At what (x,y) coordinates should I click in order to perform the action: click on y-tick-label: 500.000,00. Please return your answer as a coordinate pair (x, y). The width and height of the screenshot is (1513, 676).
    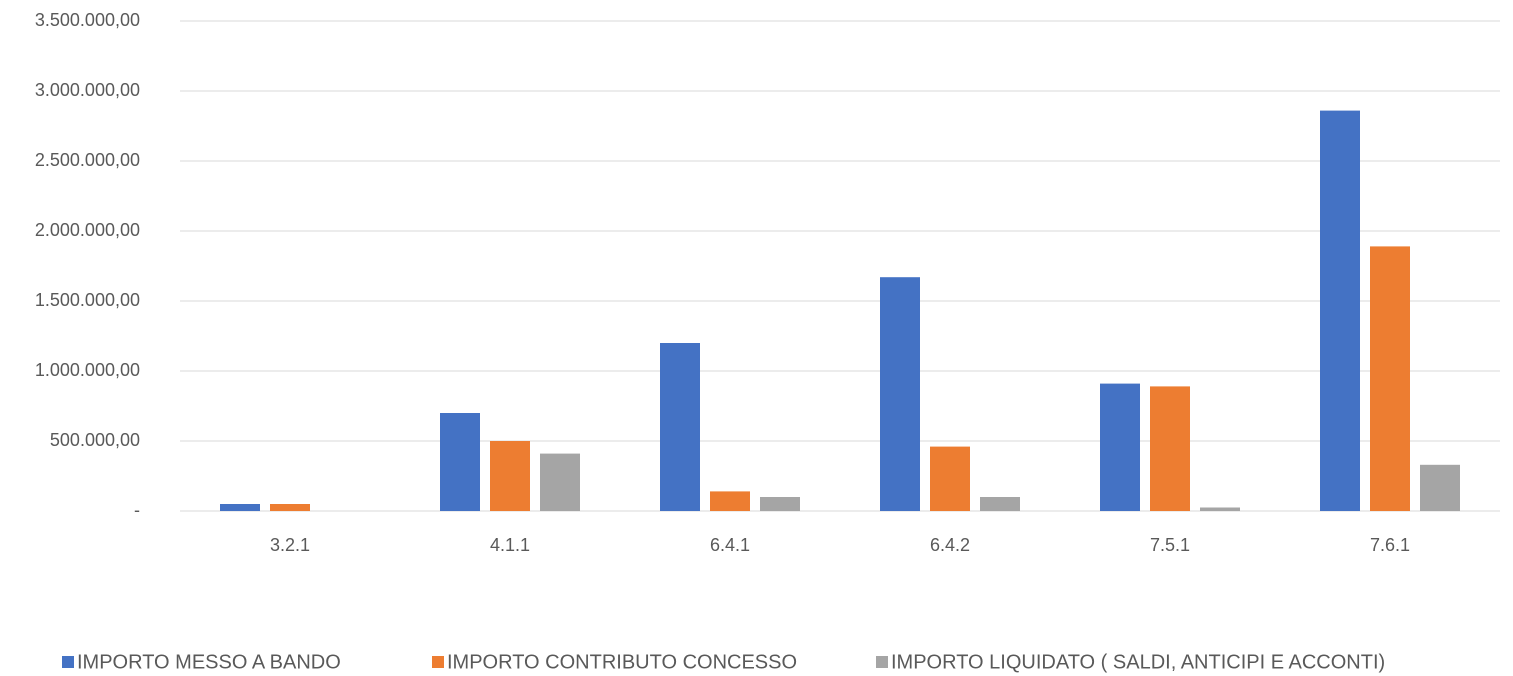
    Looking at the image, I should click on (95, 440).